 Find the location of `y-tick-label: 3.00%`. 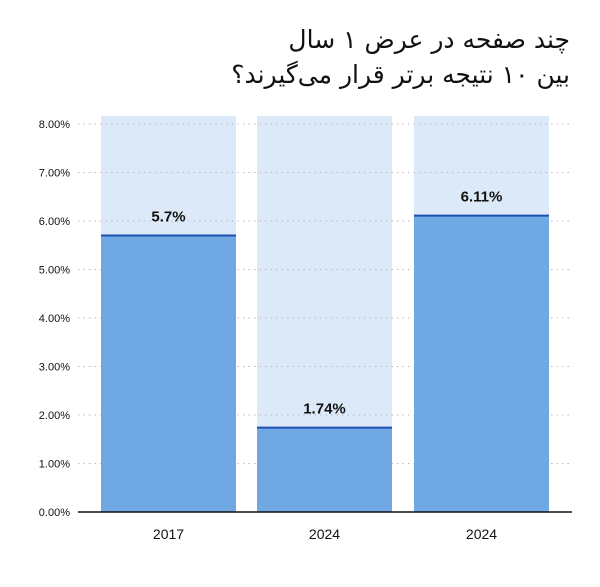

y-tick-label: 3.00% is located at coordinates (54, 368).